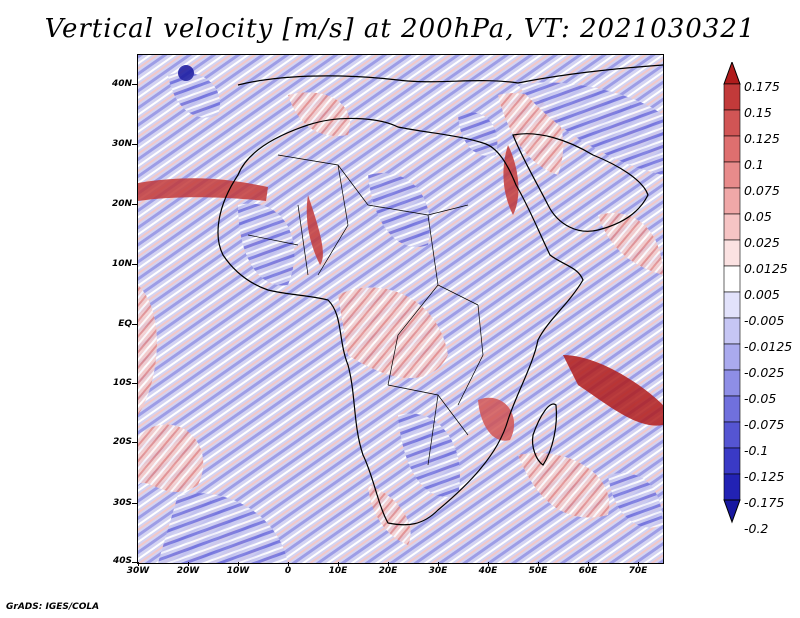  I want to click on lat-label: 30N, so click(121, 144).